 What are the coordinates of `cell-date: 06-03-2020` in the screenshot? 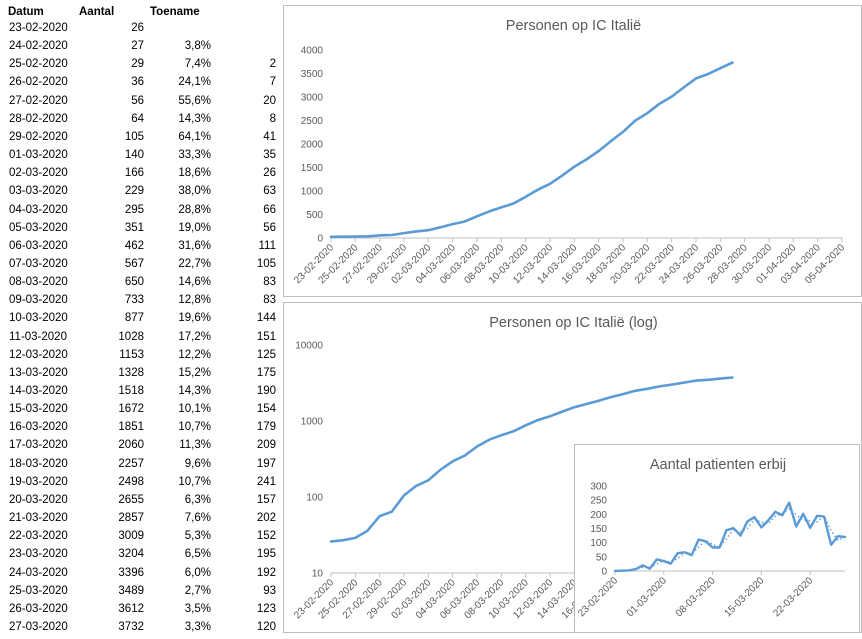 It's located at (38, 245).